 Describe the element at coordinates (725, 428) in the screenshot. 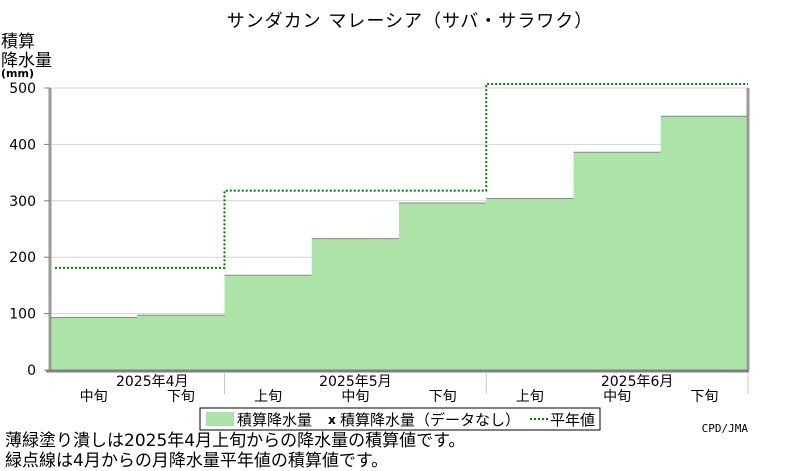

I see `credit-label: CPD/JMA` at that location.